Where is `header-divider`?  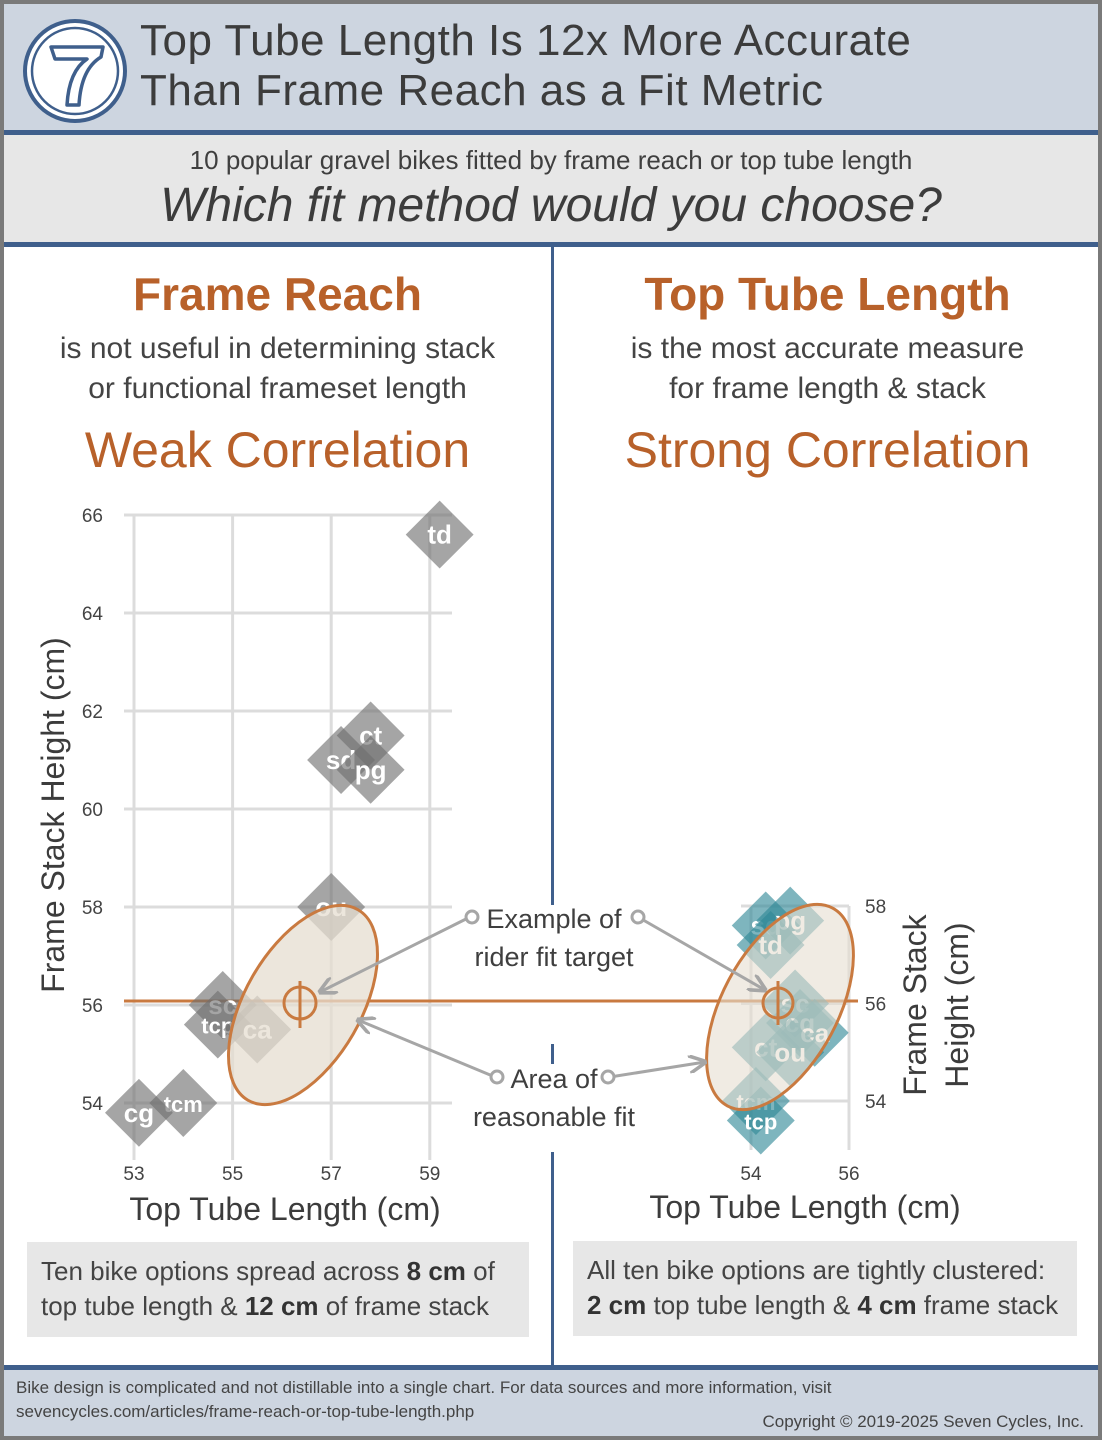
header-divider is located at coordinates (551, 132).